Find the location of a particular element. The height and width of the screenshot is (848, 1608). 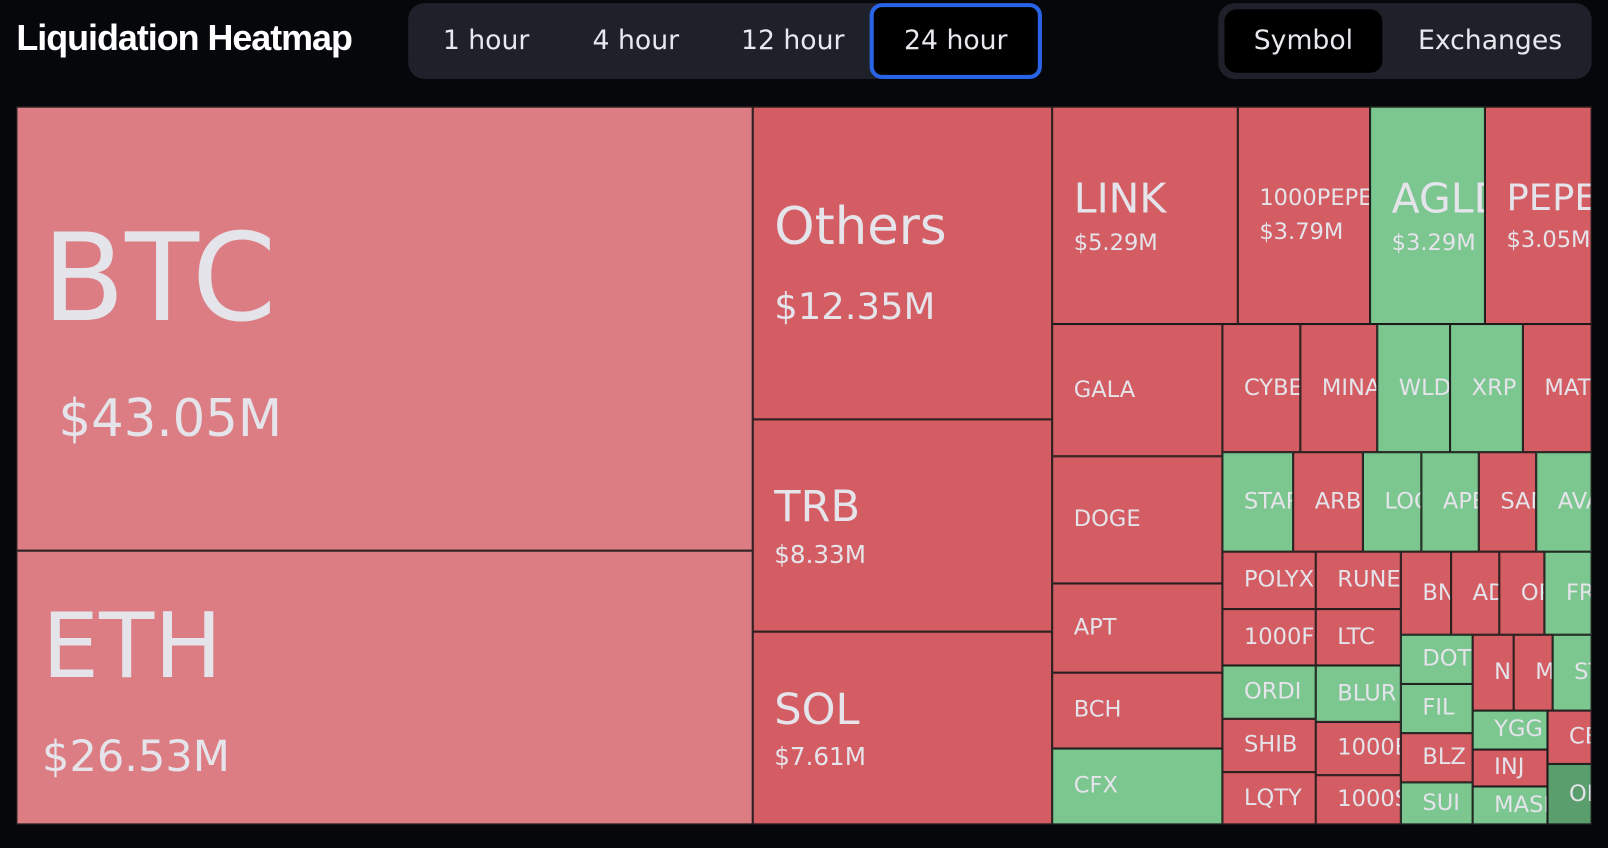

heatmap-tile: PEPE $3.05M is located at coordinates (1538, 215).